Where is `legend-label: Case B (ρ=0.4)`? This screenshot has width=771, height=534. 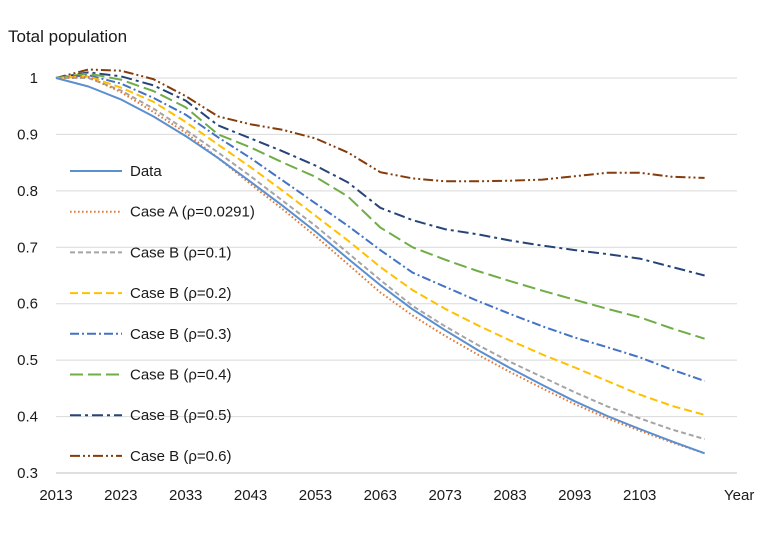 legend-label: Case B (ρ=0.4) is located at coordinates (181, 375).